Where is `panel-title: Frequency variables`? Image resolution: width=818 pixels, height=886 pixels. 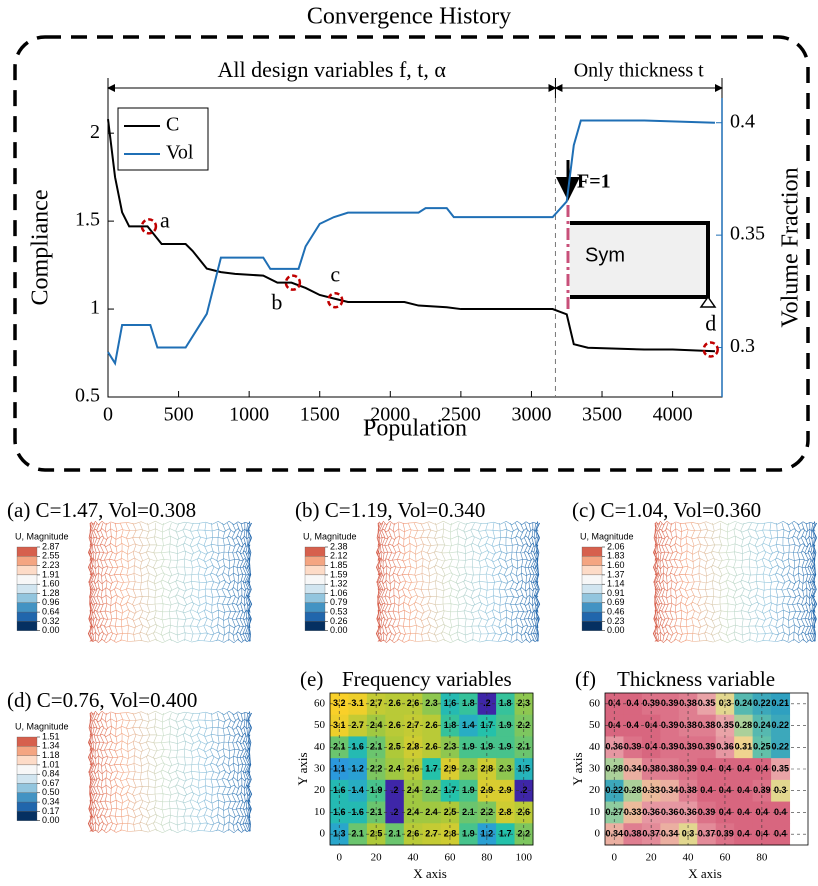 panel-title: Frequency variables is located at coordinates (427, 679).